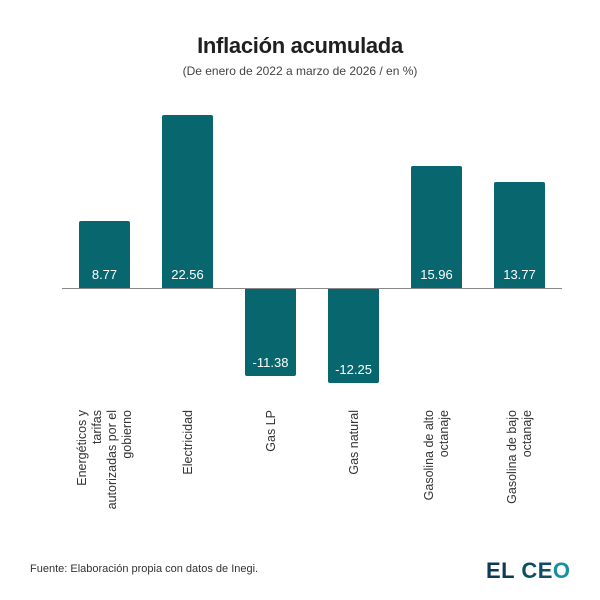 The height and width of the screenshot is (600, 600). I want to click on category-label: Electricidad, so click(187, 442).